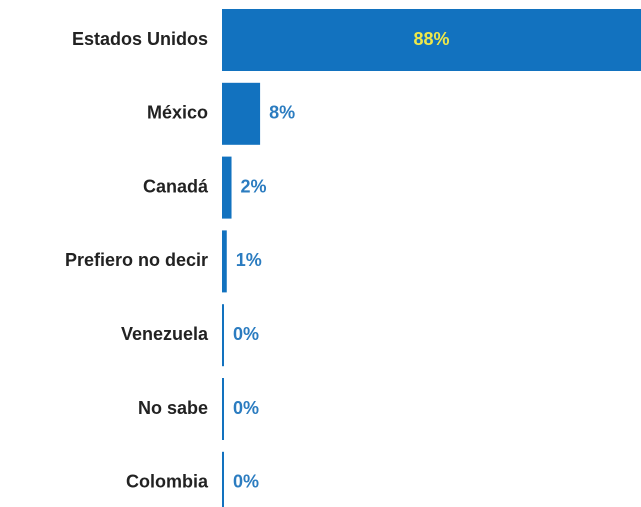  What do you see at coordinates (167, 482) in the screenshot?
I see `category-label: Colombia` at bounding box center [167, 482].